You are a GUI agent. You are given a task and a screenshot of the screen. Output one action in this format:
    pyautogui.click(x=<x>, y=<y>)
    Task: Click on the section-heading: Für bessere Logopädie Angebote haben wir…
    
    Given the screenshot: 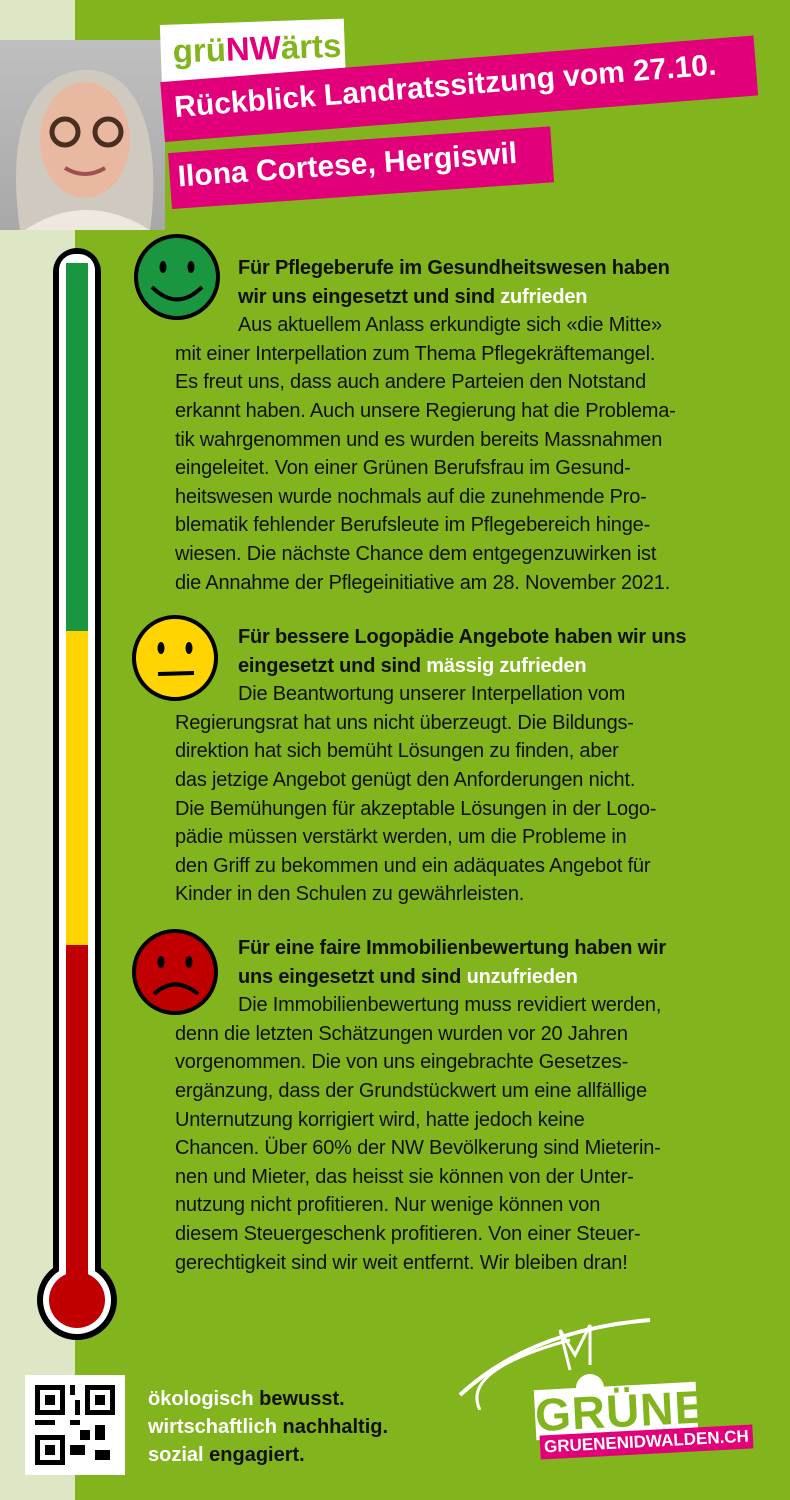 What is the action you would take?
    pyautogui.click(x=462, y=637)
    